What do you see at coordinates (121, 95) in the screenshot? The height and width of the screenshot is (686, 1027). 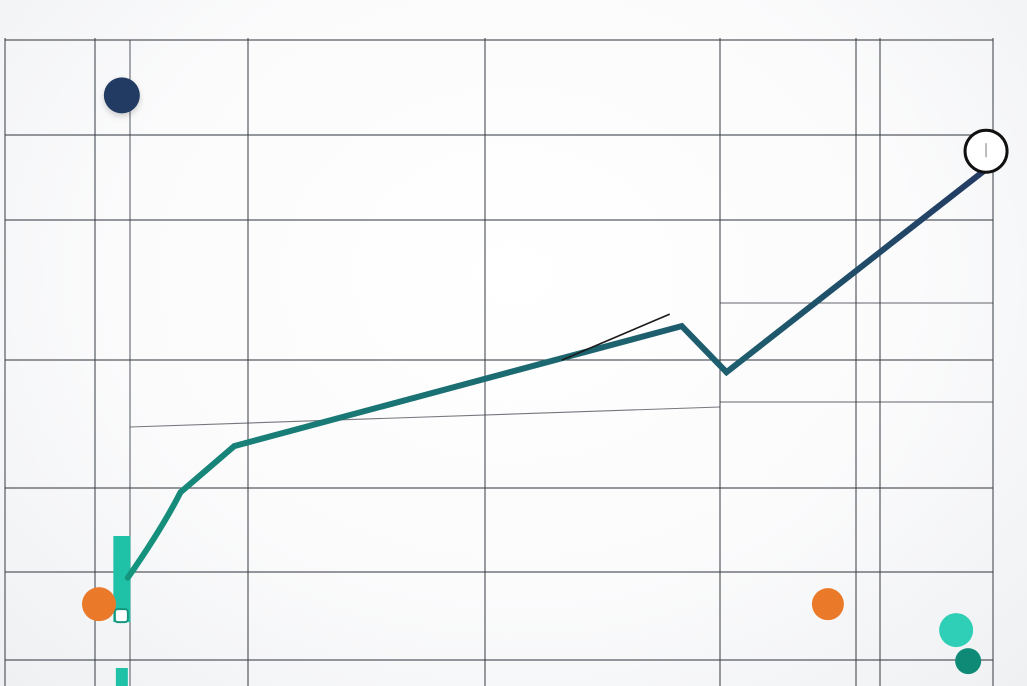 I see `vertical-bar-cap` at bounding box center [121, 95].